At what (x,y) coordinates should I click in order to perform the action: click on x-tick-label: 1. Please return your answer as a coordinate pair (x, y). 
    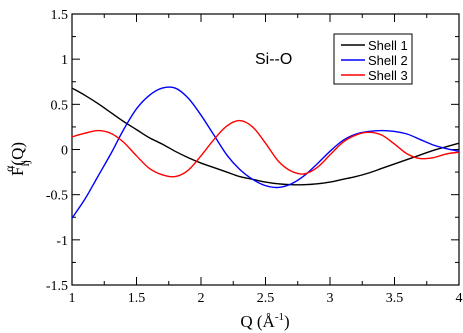
    Looking at the image, I should click on (72, 298).